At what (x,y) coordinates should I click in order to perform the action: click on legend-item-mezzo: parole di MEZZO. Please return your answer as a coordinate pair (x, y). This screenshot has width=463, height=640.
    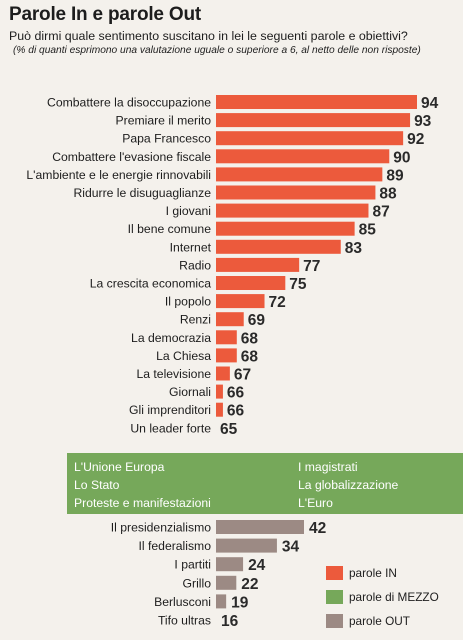
    Looking at the image, I should click on (394, 597).